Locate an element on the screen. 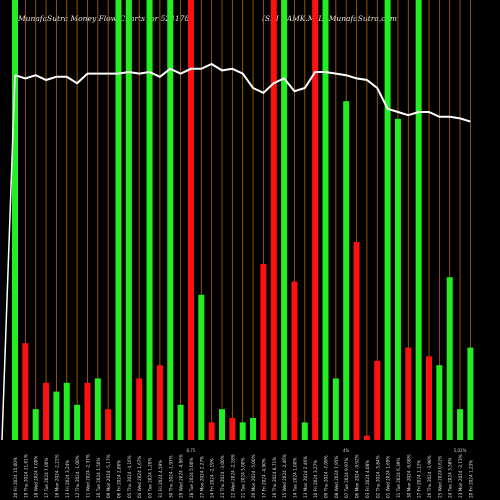 The image size is (500, 500). x-tick-label: 27 Fri 2024 1,12% is located at coordinates (419, 479).